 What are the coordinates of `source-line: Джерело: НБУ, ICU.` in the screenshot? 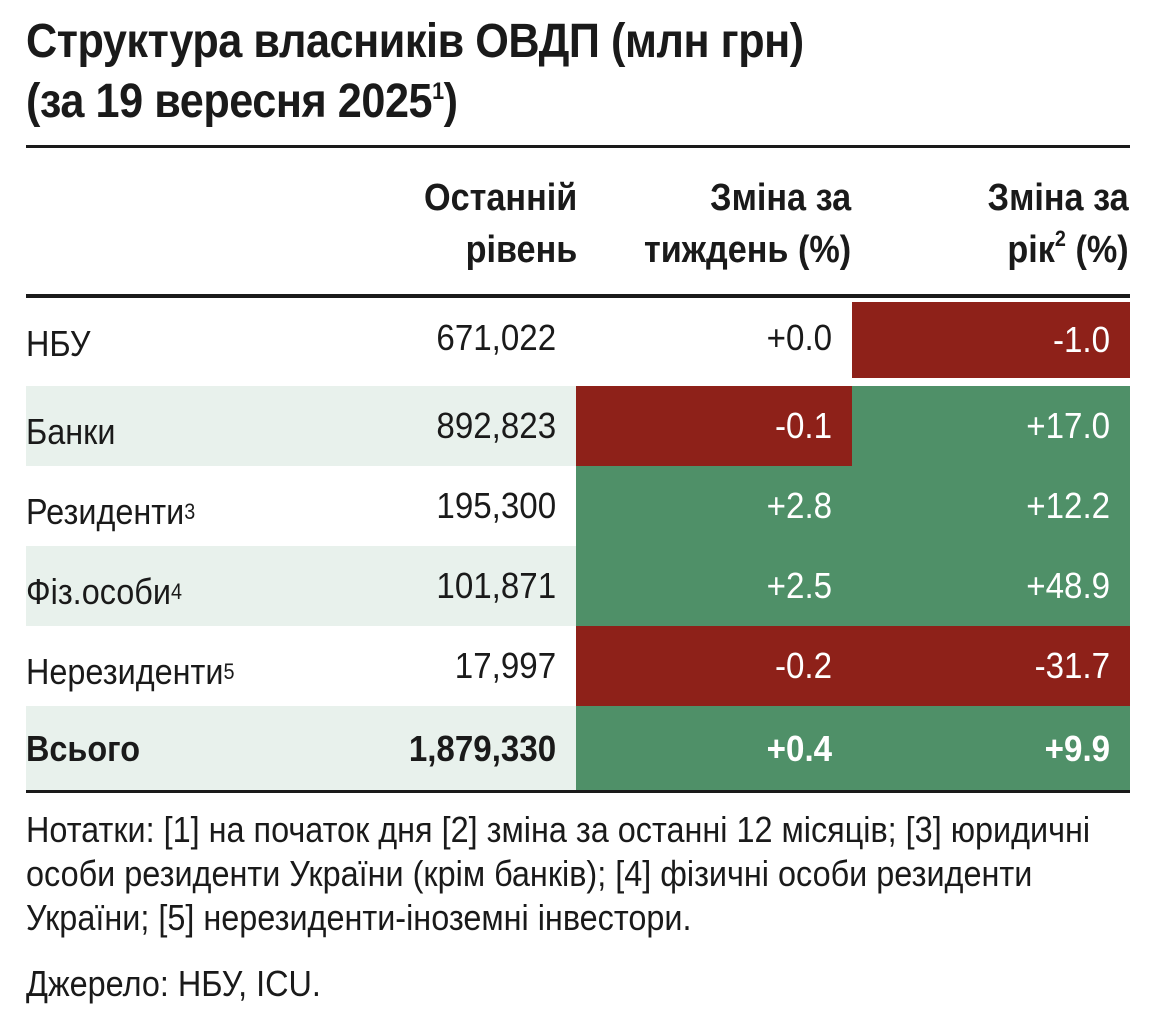 It's located at (173, 983).